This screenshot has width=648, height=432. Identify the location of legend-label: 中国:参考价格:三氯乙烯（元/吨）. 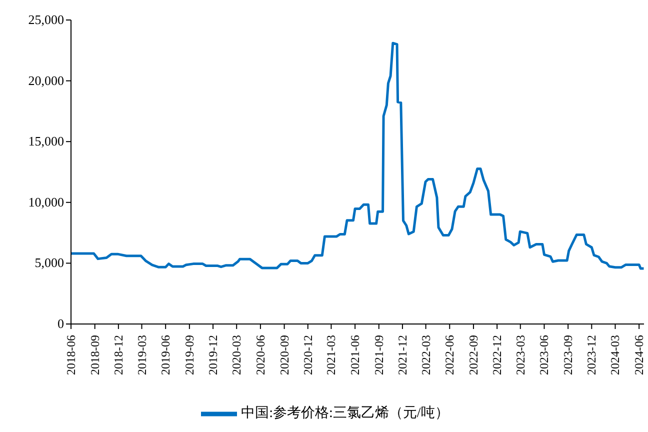
(345, 414).